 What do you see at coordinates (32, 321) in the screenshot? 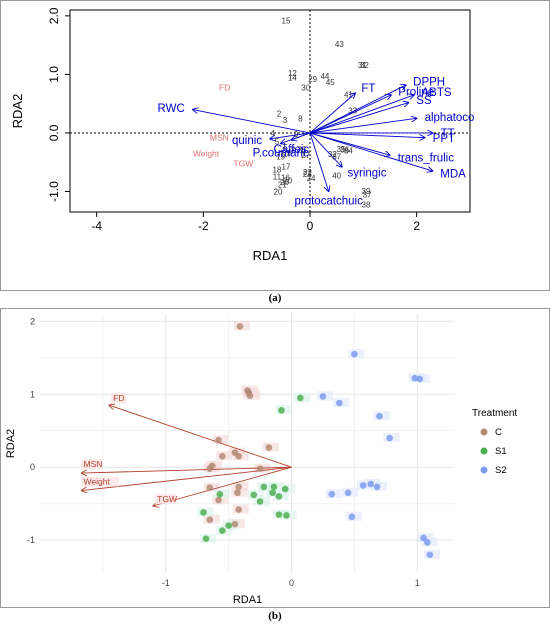
I see `y-tick-label: 2` at bounding box center [32, 321].